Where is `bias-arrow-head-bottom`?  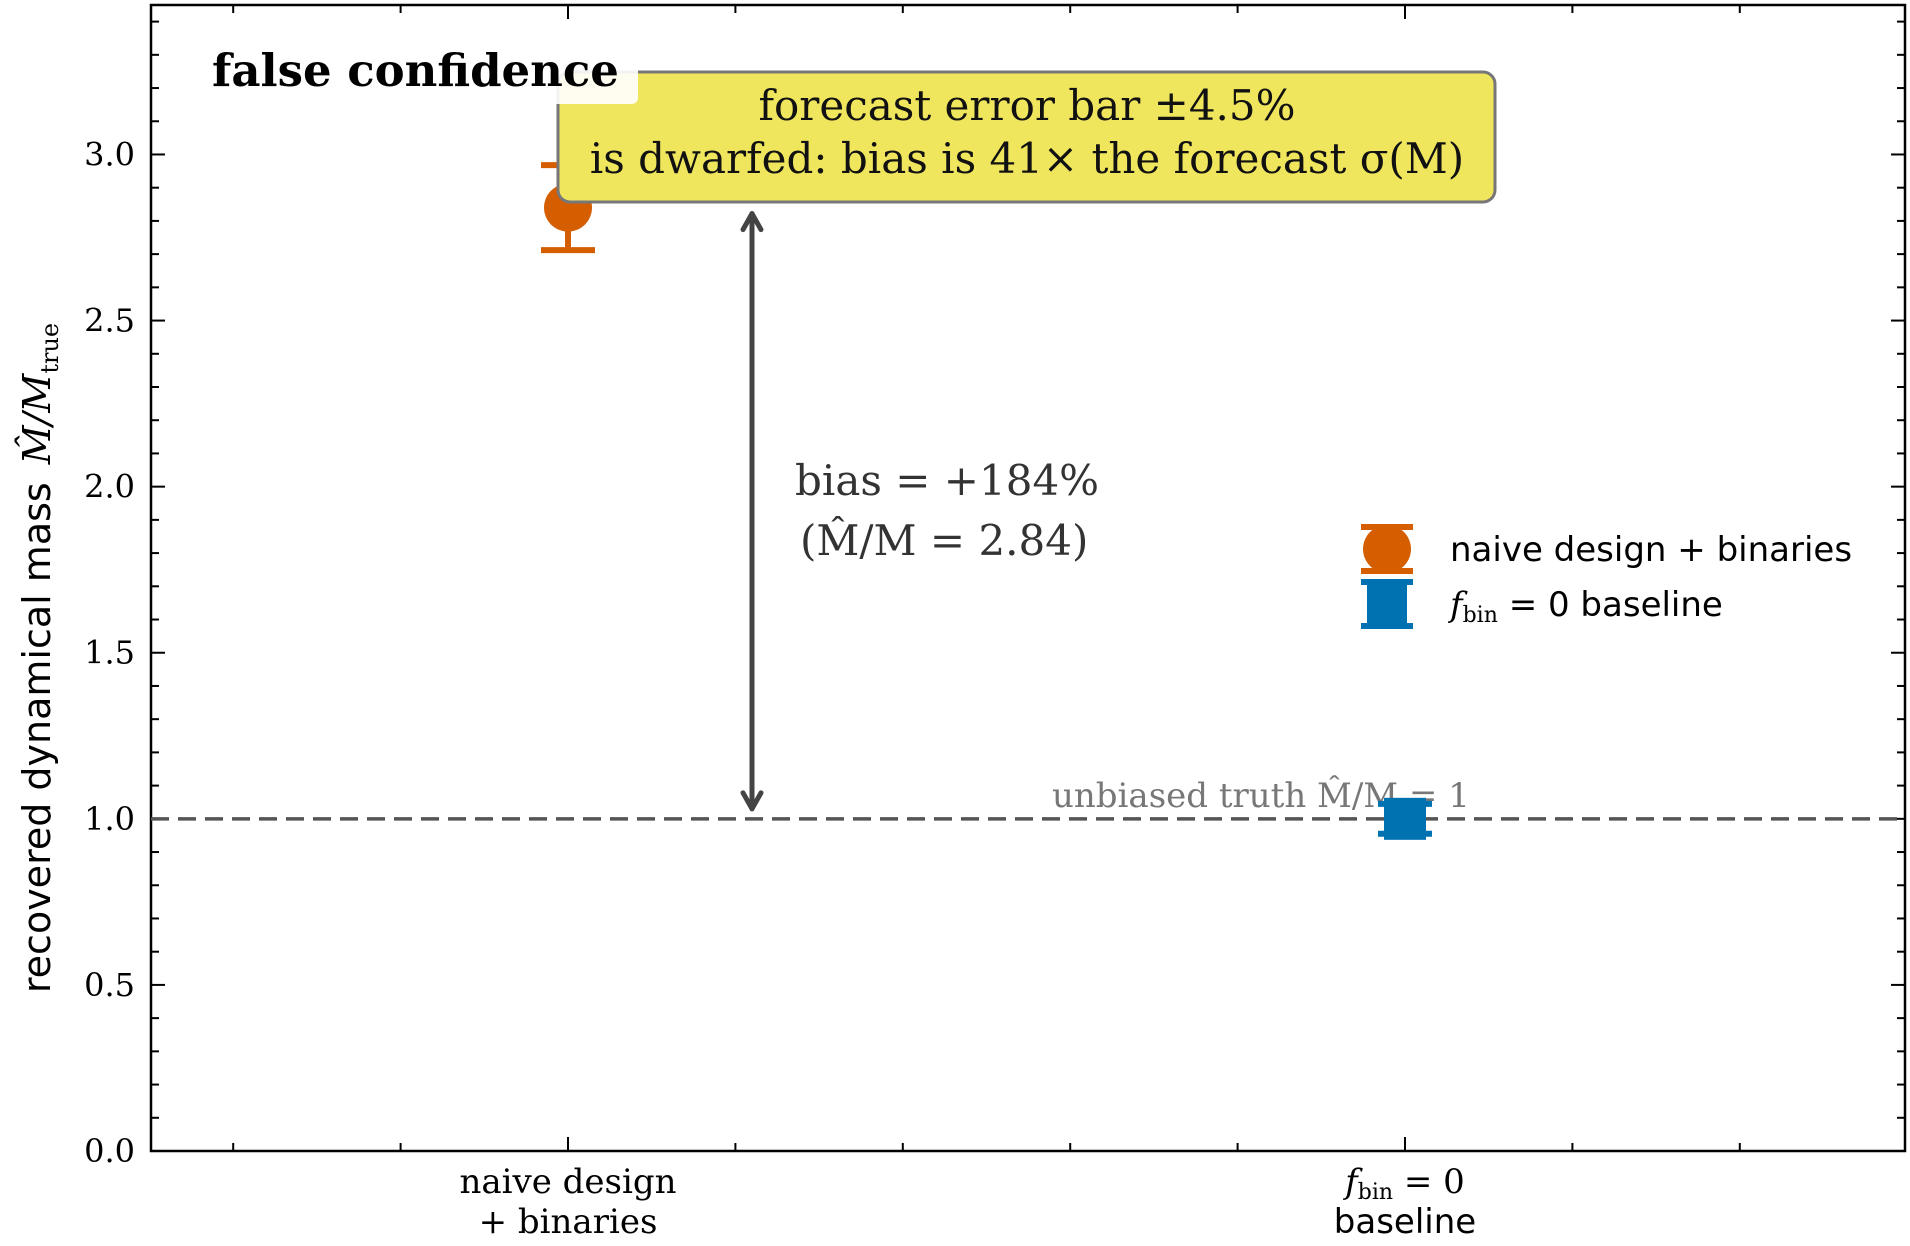
bias-arrow-head-bottom is located at coordinates (752, 801).